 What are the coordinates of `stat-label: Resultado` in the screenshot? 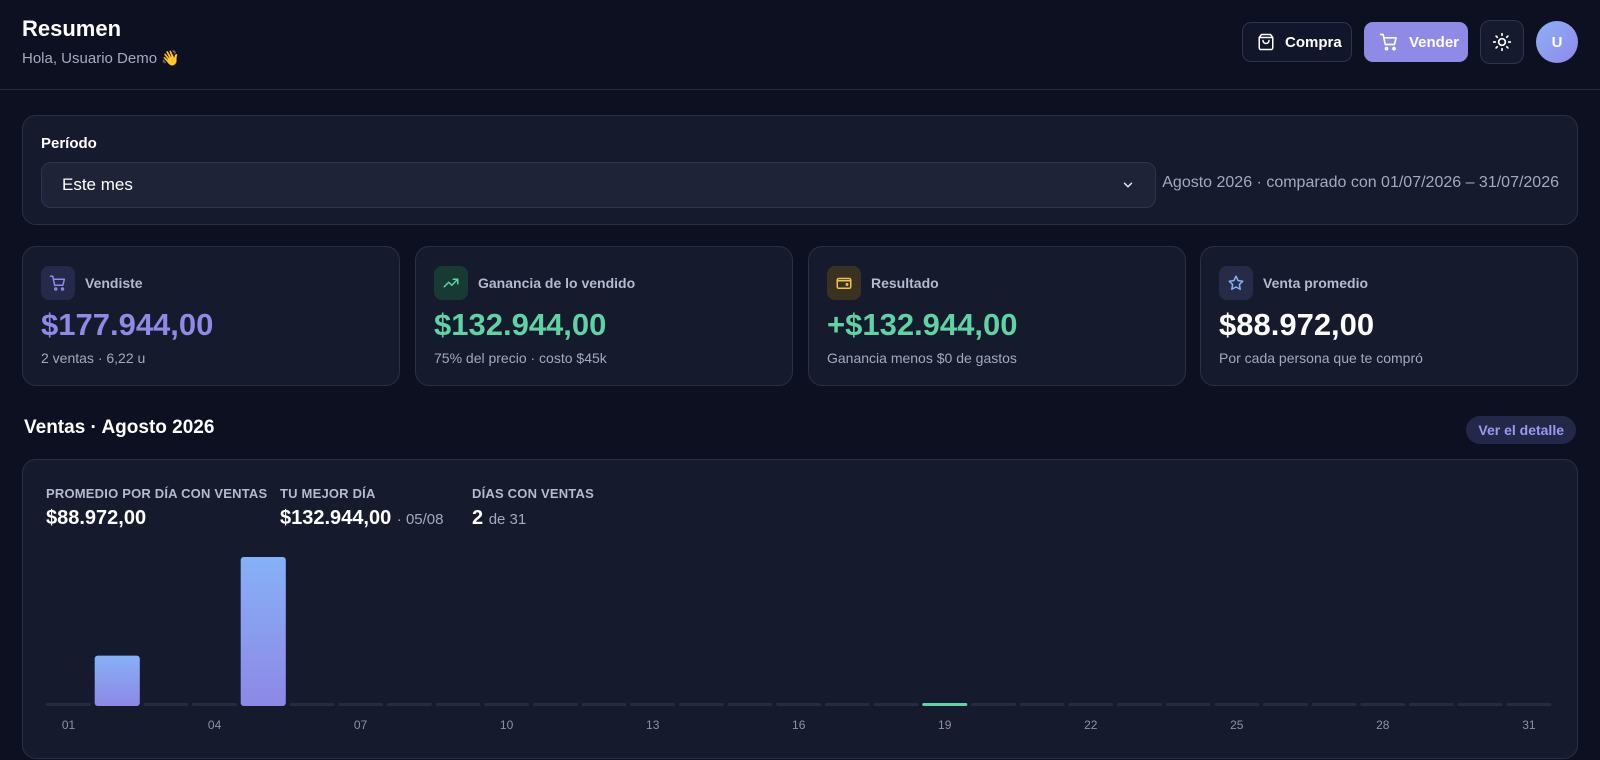 It's located at (905, 283).